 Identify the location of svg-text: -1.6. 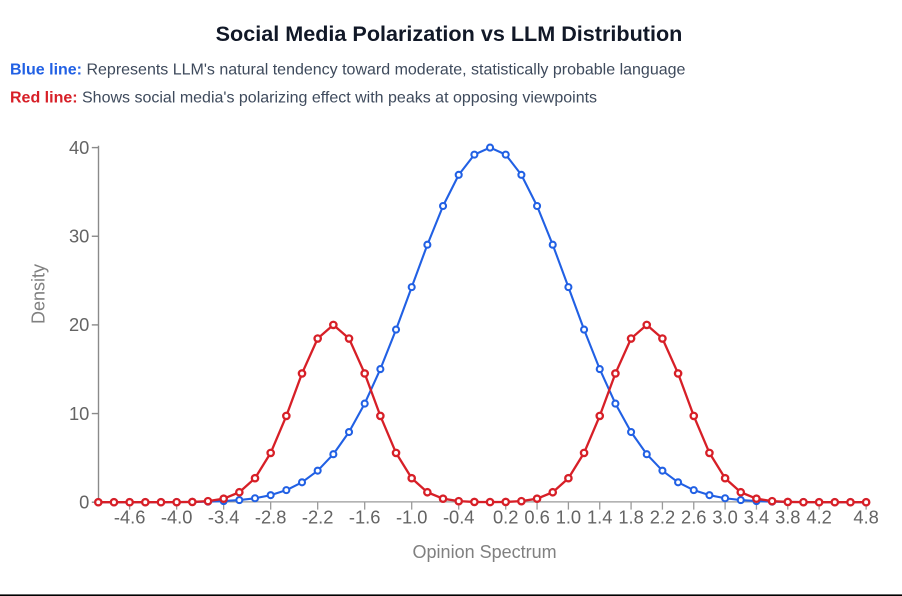
(365, 517).